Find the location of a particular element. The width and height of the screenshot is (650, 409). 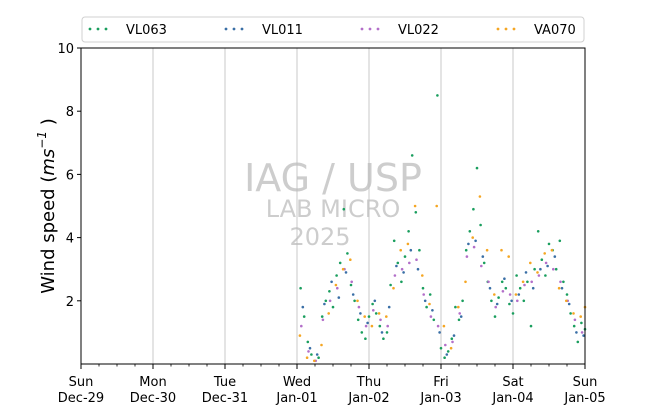

watermark-line2: LAB MICRO is located at coordinates (333, 209).